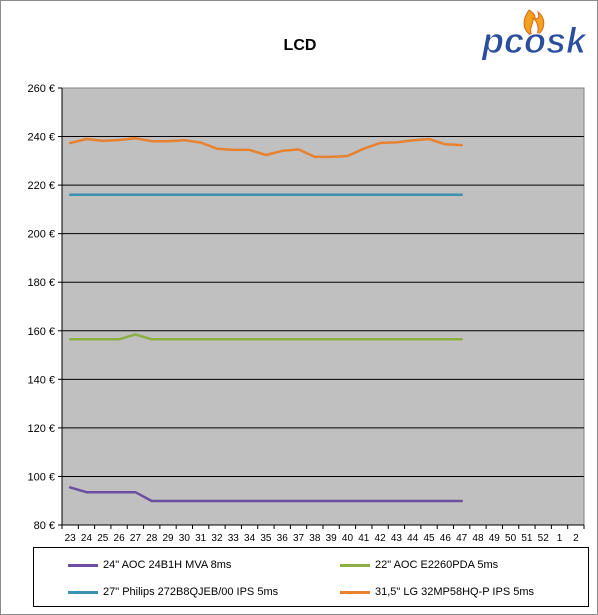 The height and width of the screenshot is (615, 598). I want to click on x-tick-label: 24, so click(87, 538).